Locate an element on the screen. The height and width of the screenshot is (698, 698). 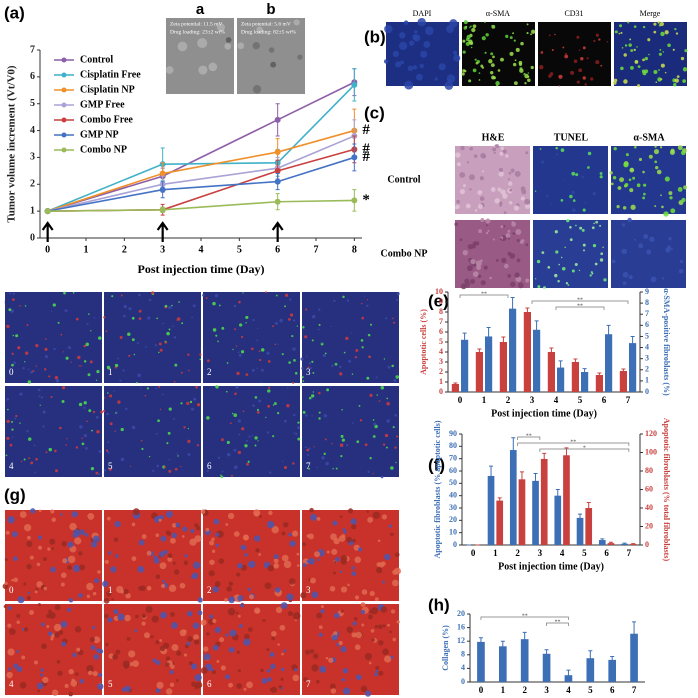
image-title: Merge is located at coordinates (650, 13).